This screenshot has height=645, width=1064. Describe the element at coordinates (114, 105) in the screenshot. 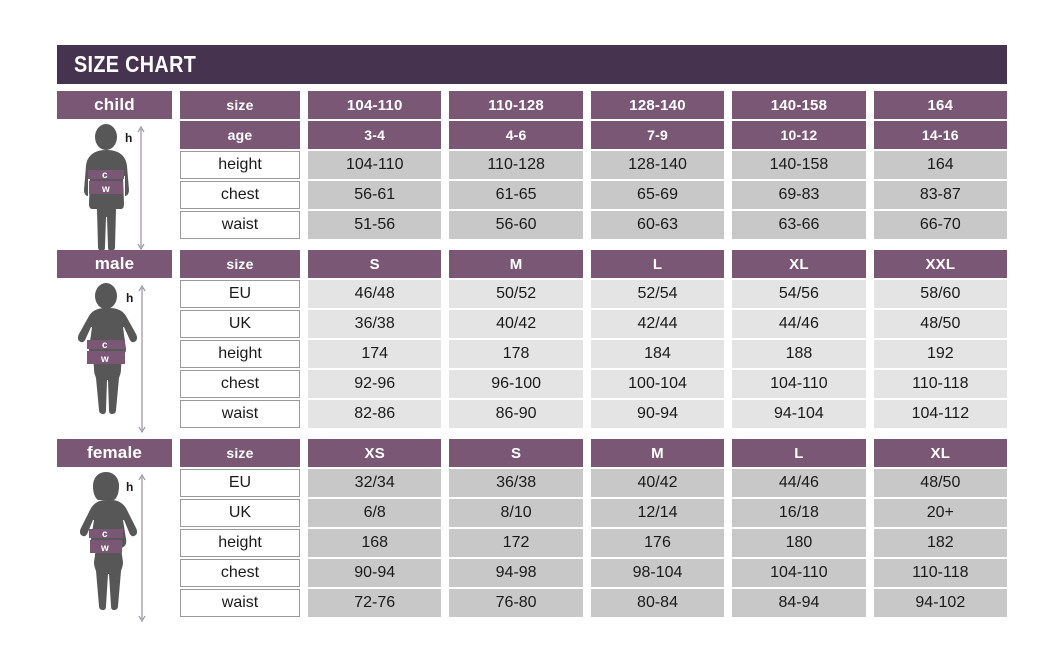

I see `category-label-child: child` at that location.